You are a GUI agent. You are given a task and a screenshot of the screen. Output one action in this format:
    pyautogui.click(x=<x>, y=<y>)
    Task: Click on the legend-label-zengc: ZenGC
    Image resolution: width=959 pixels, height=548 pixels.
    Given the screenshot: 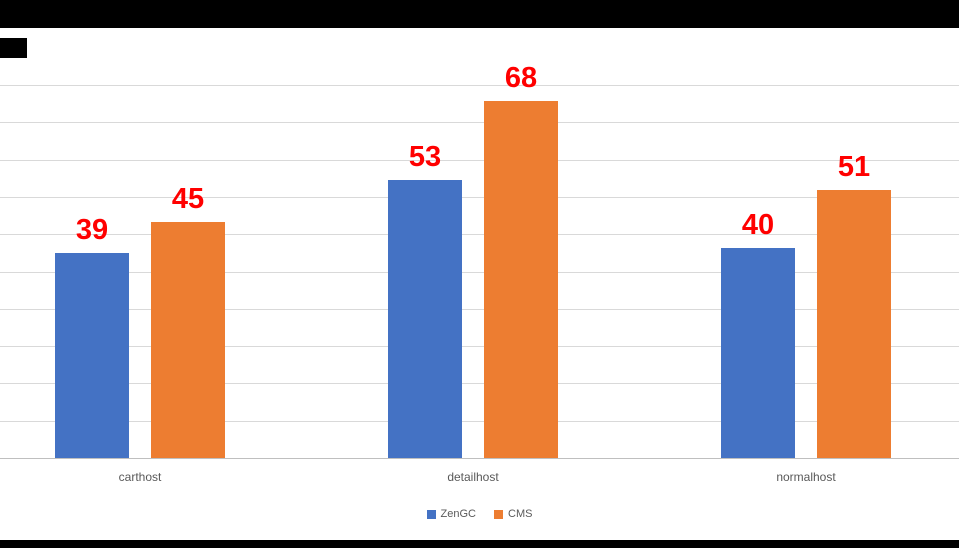 What is the action you would take?
    pyautogui.click(x=458, y=514)
    